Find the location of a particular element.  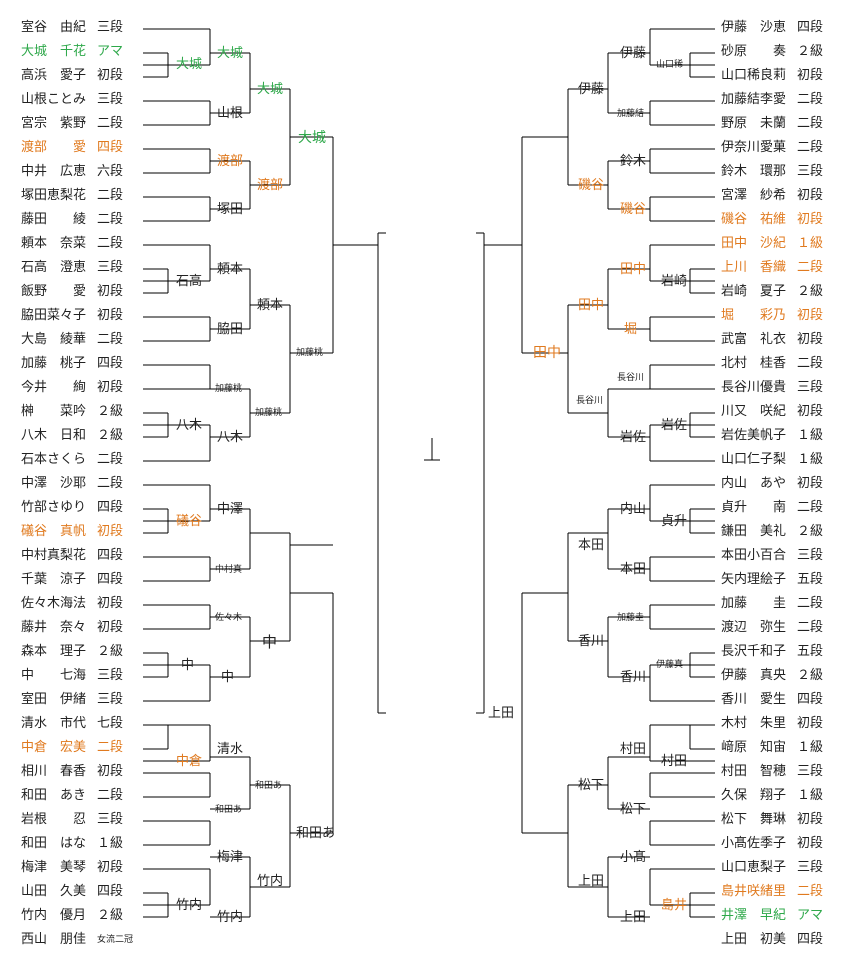

right-player-name: 松下 舞琳 is located at coordinates (754, 819).